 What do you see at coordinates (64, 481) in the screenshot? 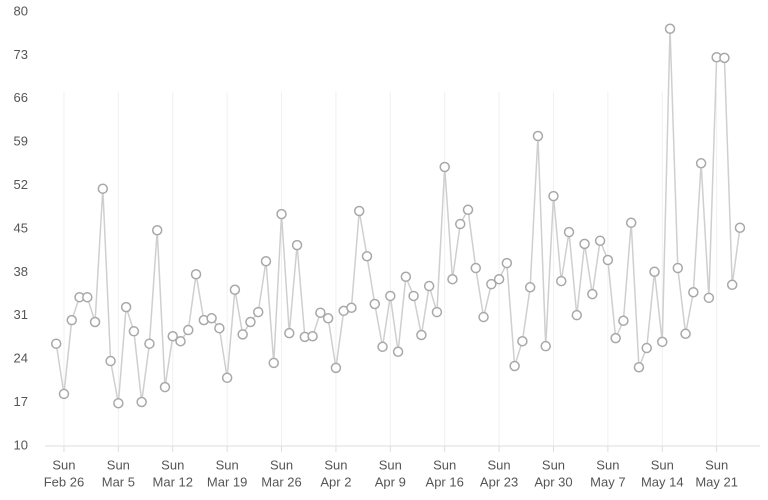
I see `x-tick-label: Feb 26` at bounding box center [64, 481].